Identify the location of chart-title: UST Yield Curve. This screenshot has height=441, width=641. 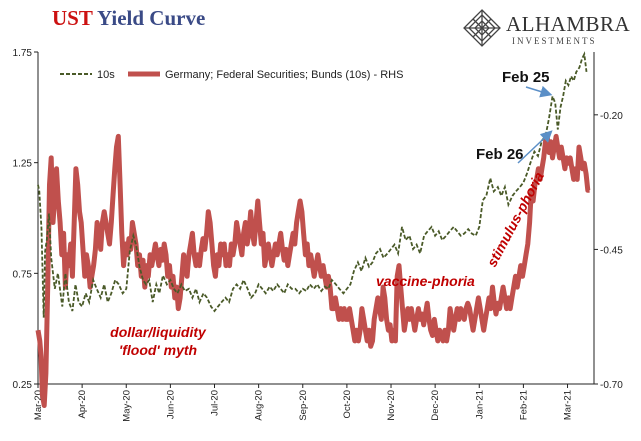
(128, 18).